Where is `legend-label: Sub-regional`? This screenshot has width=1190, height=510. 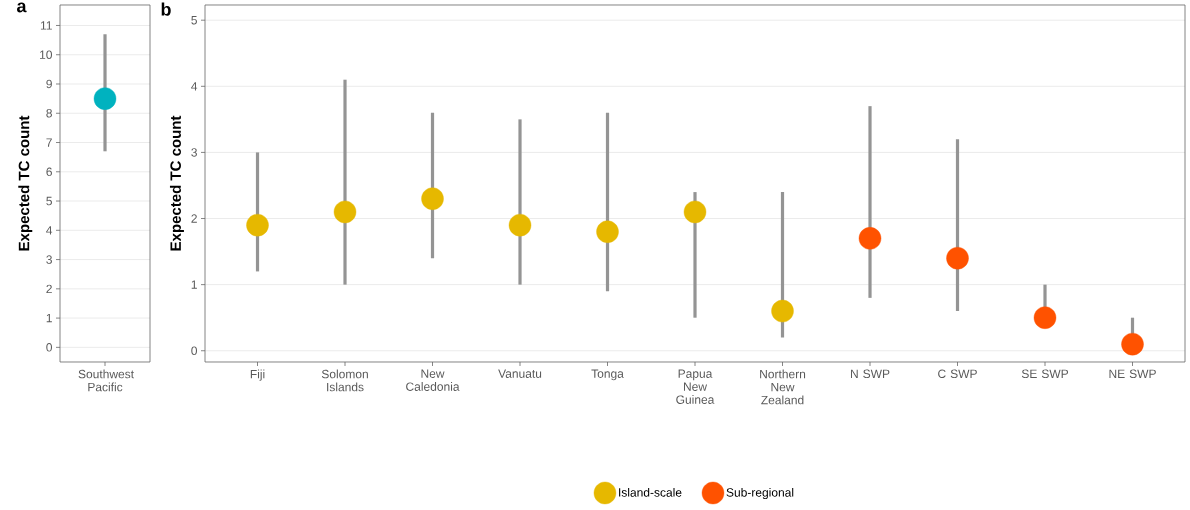 legend-label: Sub-regional is located at coordinates (760, 493).